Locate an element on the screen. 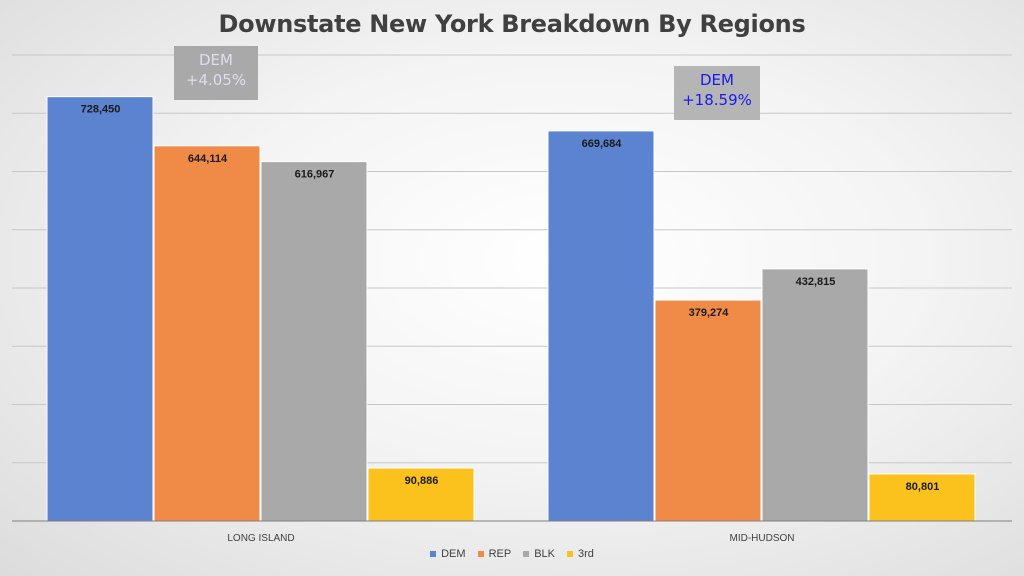 The image size is (1024, 576). bar-blk-mid-hudson is located at coordinates (815, 395).